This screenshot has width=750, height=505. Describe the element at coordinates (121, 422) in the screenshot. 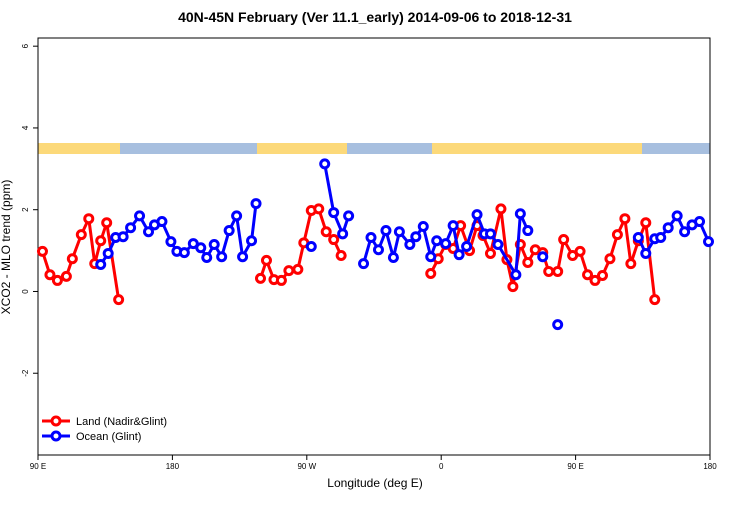

I see `legend-label: Land (Nadir&Glint)` at that location.